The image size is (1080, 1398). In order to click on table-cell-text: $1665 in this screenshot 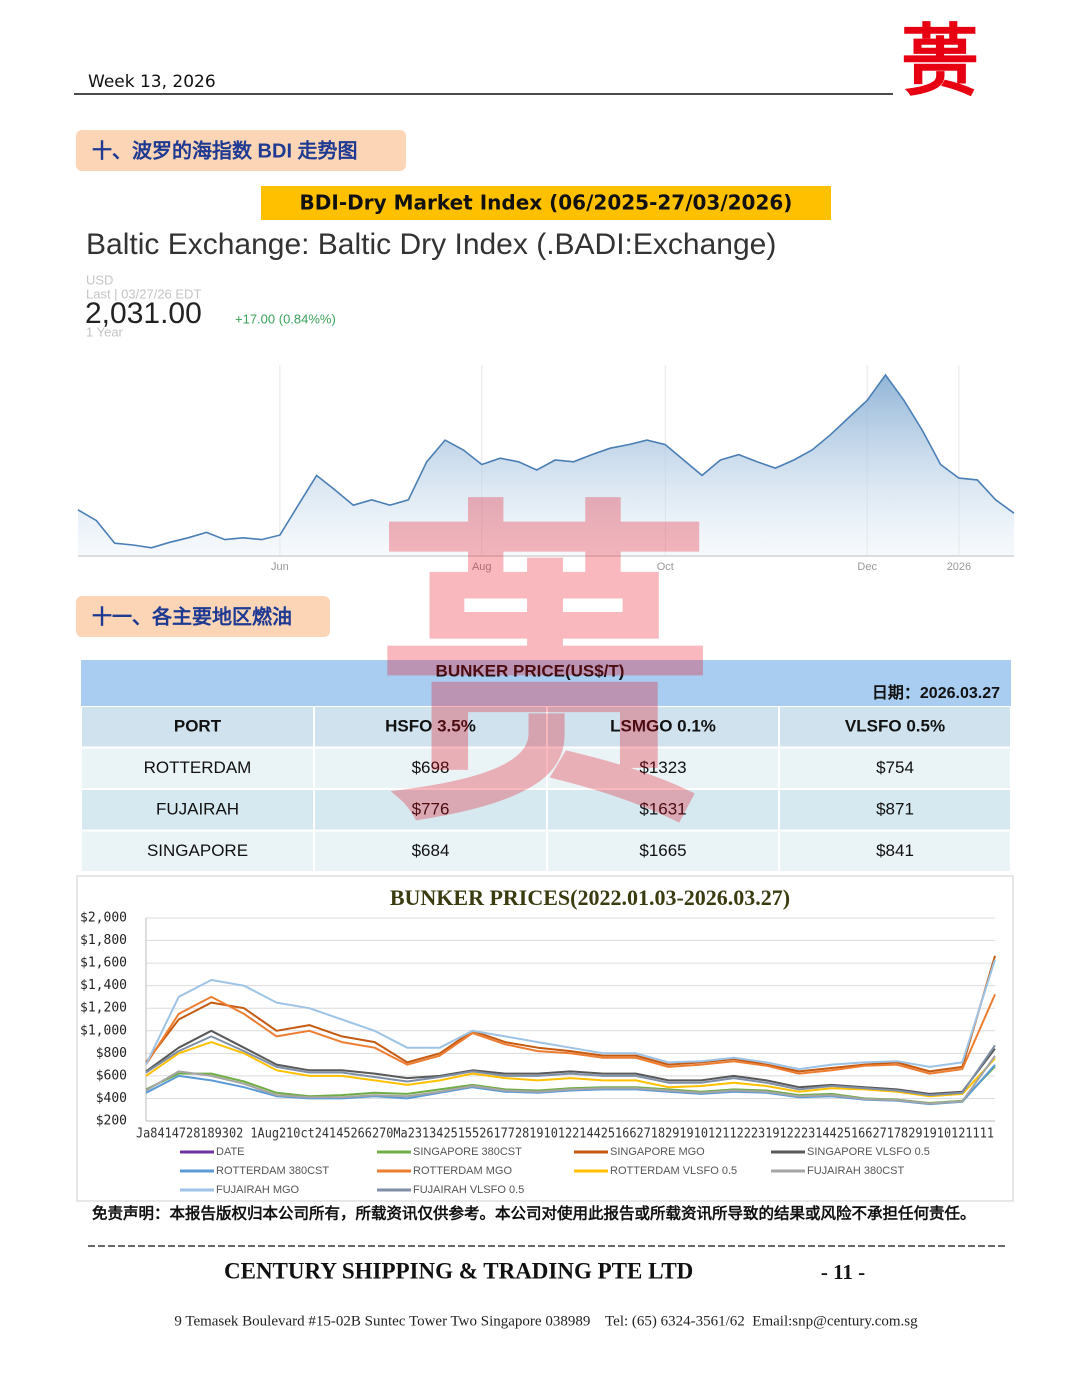, I will do `click(662, 850)`.